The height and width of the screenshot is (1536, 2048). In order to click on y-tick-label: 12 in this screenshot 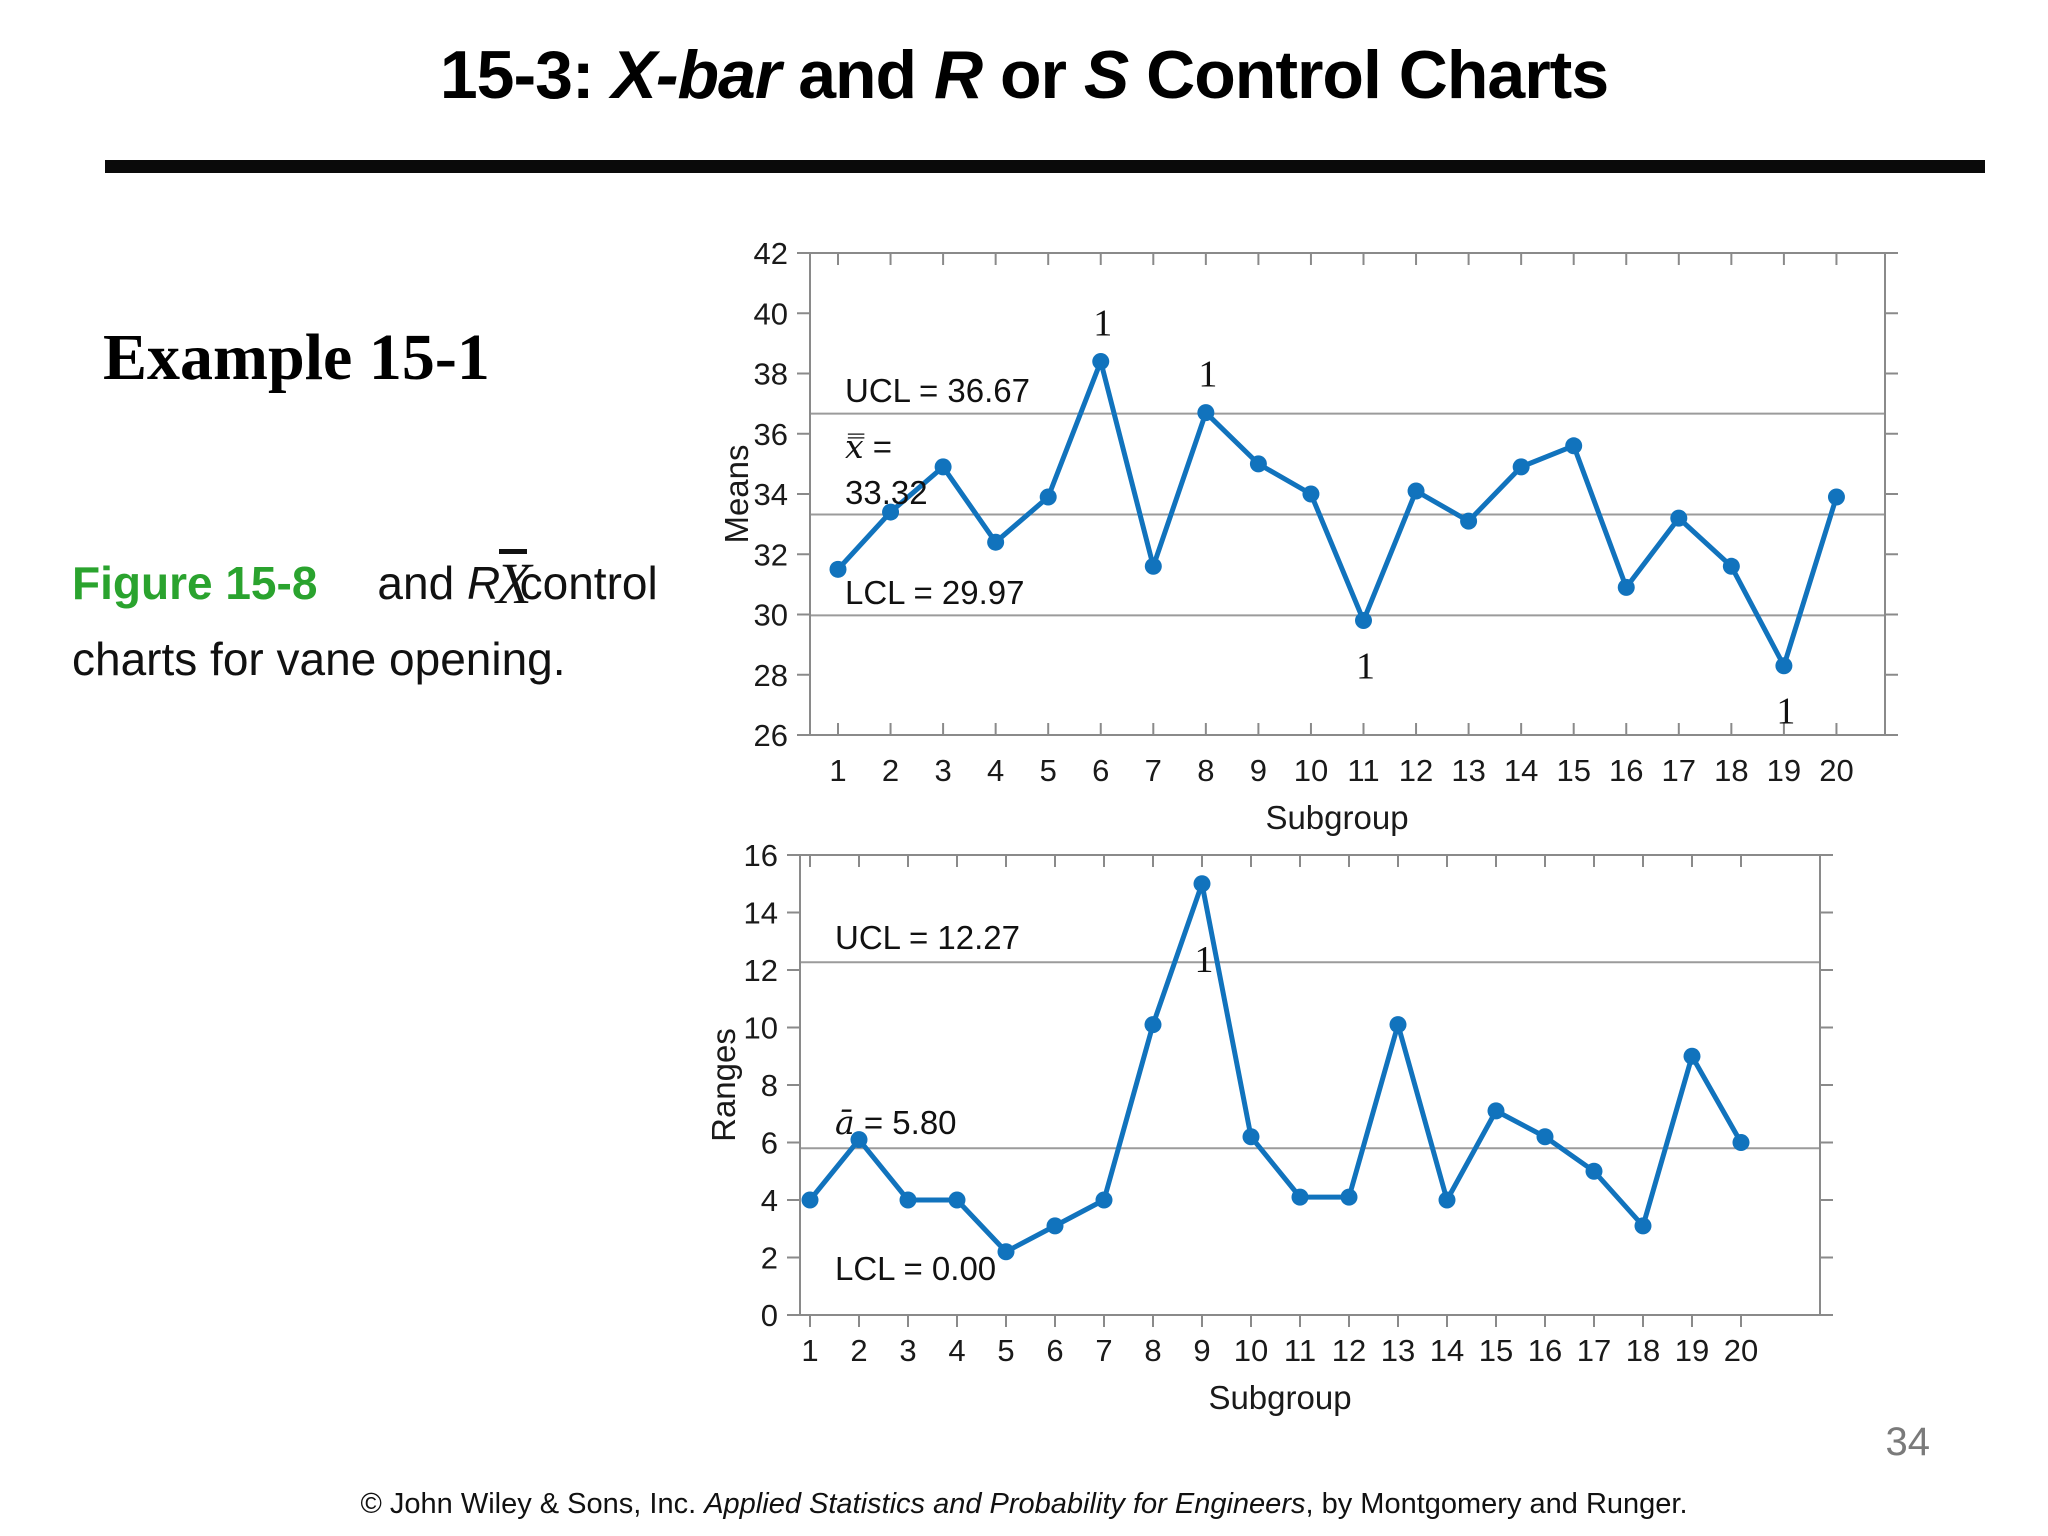, I will do `click(761, 970)`.